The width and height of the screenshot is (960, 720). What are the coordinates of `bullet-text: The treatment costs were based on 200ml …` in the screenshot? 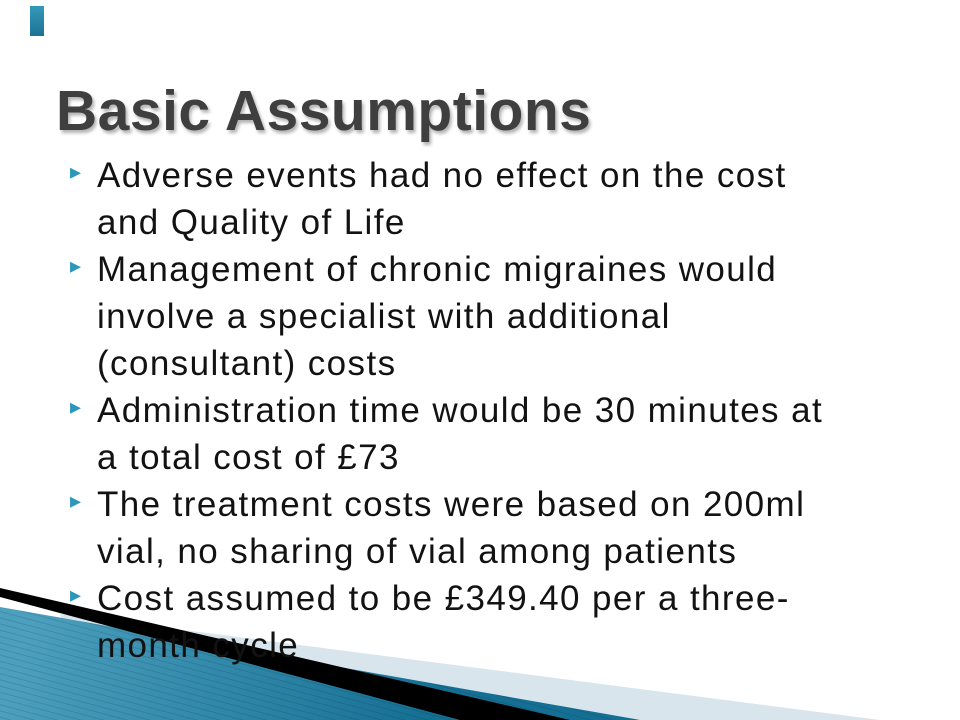 It's located at (451, 528).